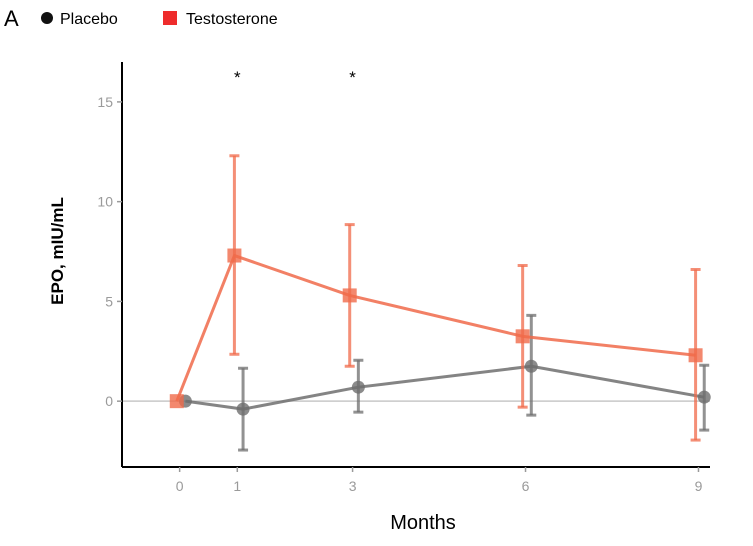 Image resolution: width=753 pixels, height=546 pixels. What do you see at coordinates (699, 486) in the screenshot?
I see `x-tick-label: 9` at bounding box center [699, 486].